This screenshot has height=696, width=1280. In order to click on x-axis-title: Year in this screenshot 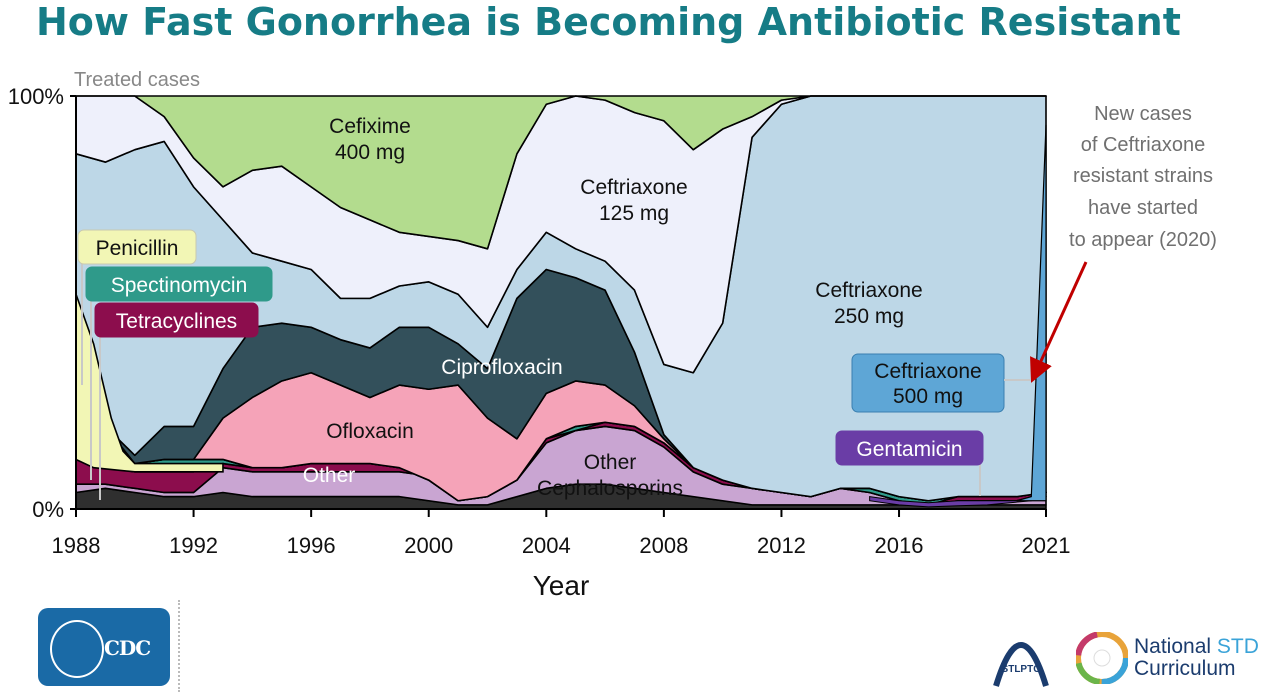, I will do `click(561, 585)`.